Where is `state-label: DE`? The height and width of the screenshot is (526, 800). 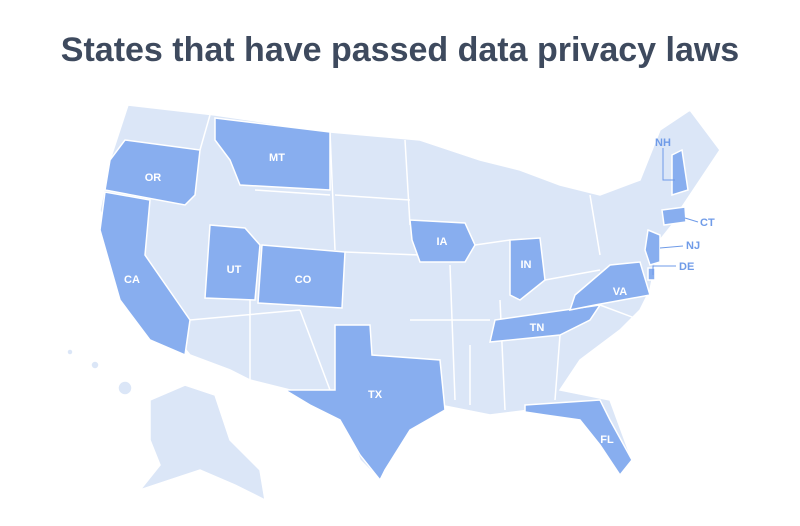 state-label: DE is located at coordinates (686, 267).